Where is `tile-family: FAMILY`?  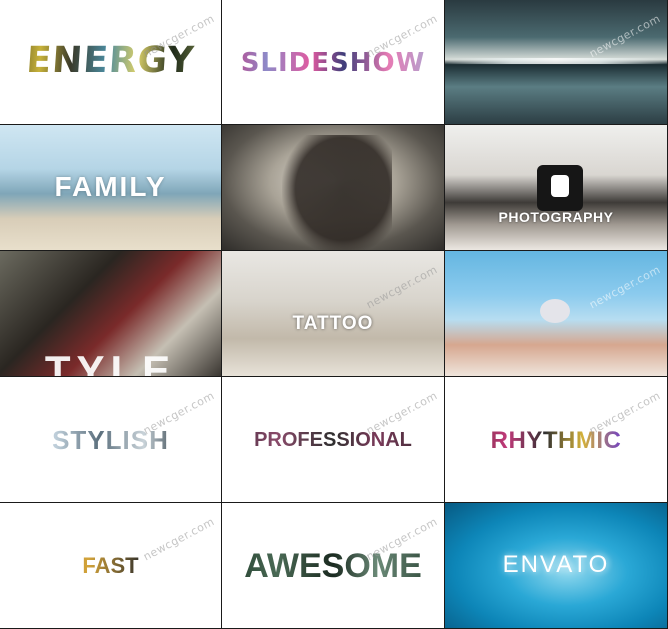
tile-family: FAMILY is located at coordinates (111, 188).